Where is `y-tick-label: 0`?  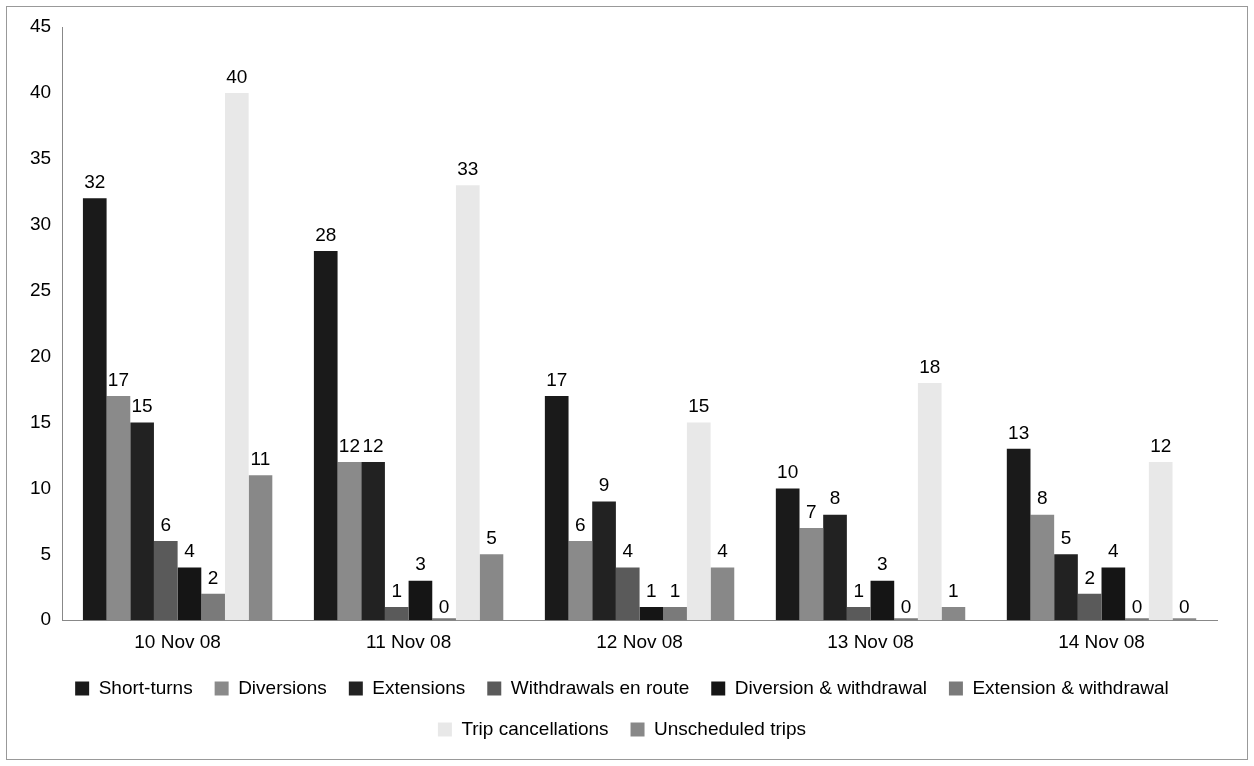 y-tick-label: 0 is located at coordinates (46, 619).